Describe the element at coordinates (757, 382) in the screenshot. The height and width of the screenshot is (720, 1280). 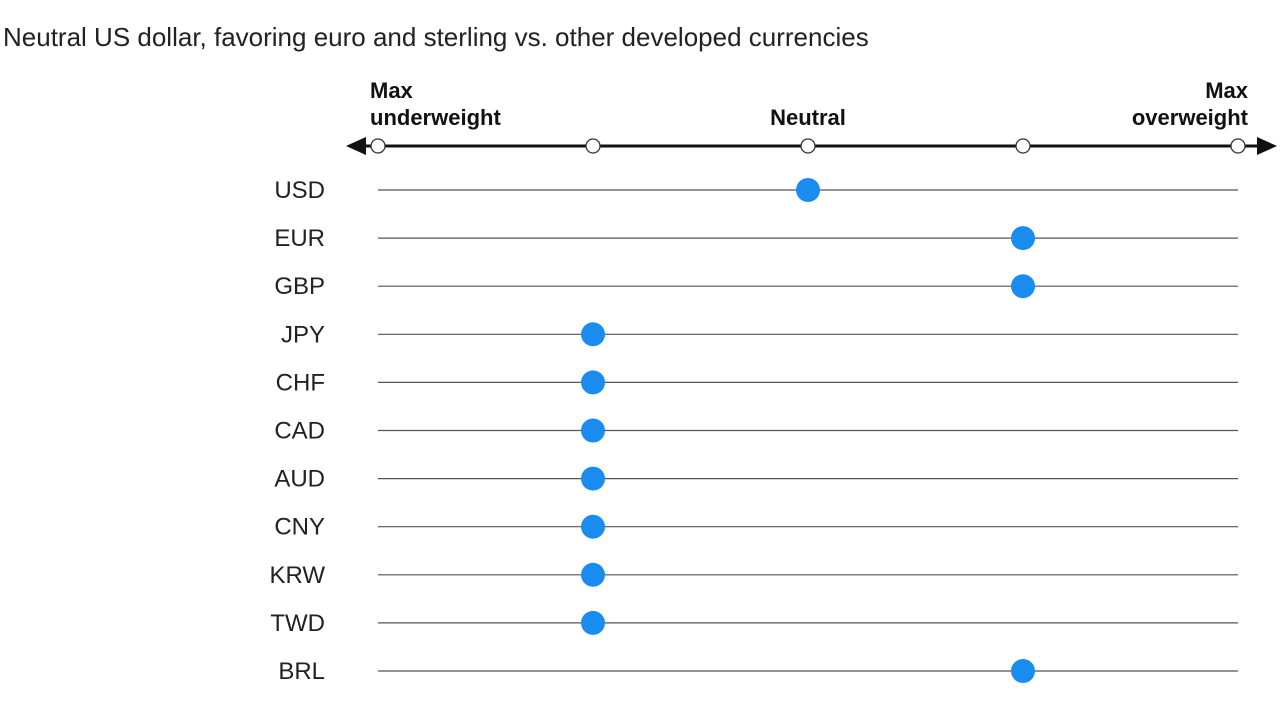
I see `currency-row: CHF` at that location.